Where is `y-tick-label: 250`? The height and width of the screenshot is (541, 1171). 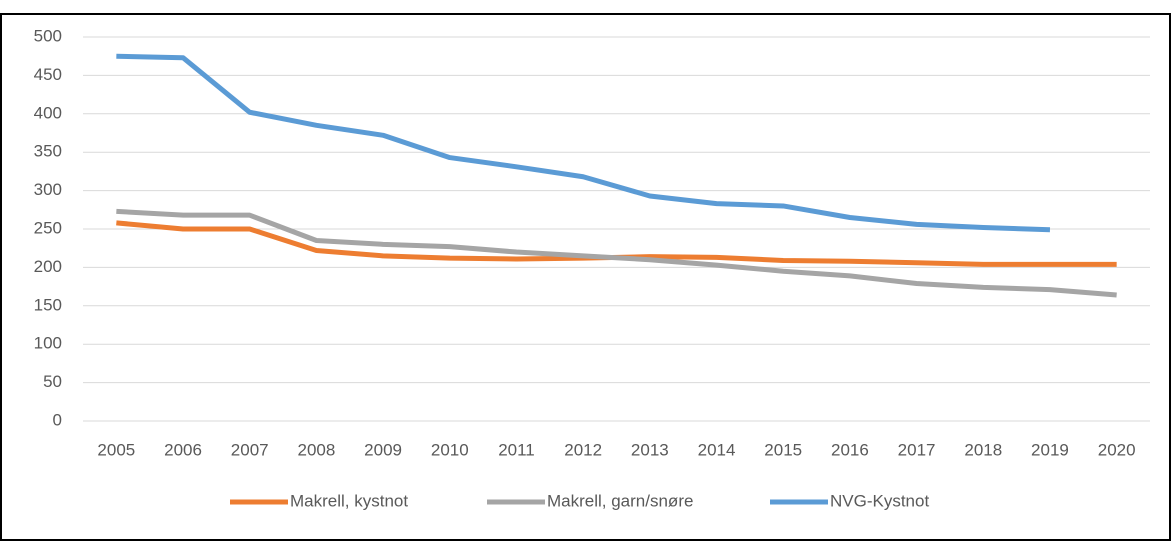 y-tick-label: 250 is located at coordinates (48, 227).